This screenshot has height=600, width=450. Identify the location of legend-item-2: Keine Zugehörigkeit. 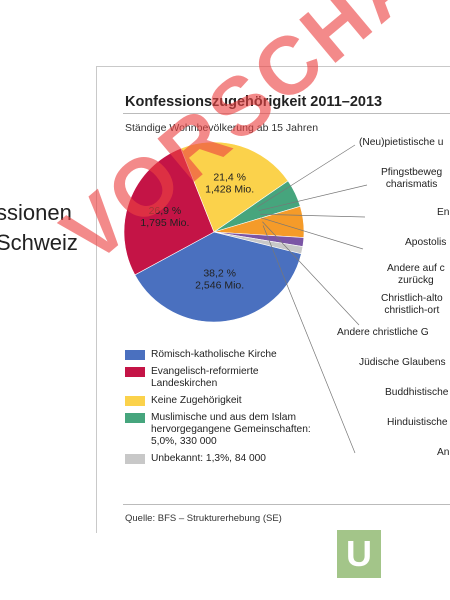
(235, 401).